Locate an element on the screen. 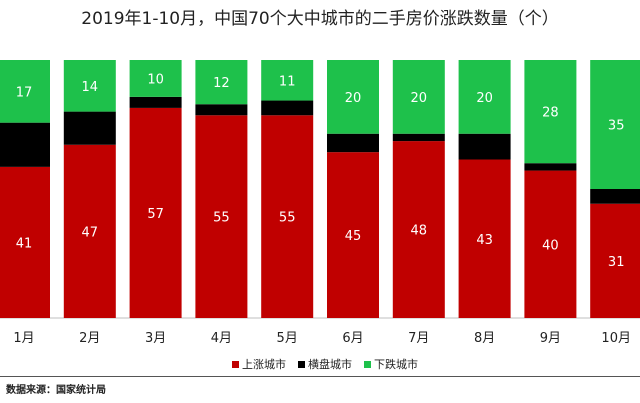  x-tick-label: 2月 is located at coordinates (89, 338).